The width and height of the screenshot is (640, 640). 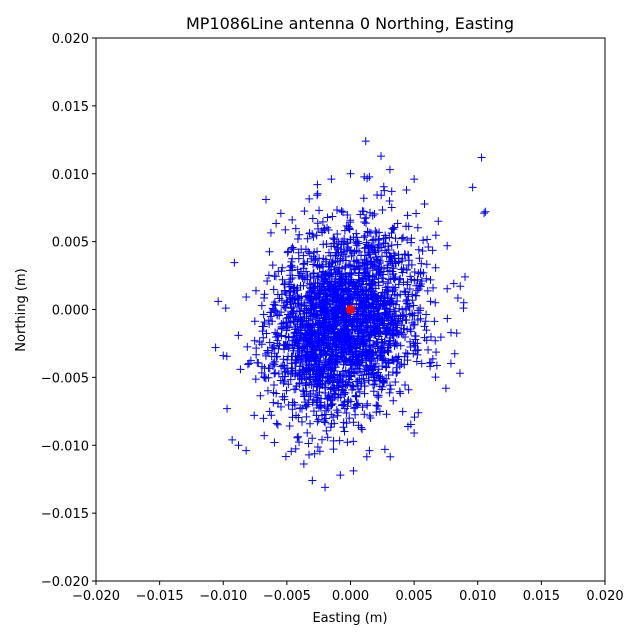 I want to click on y-tick-label: 0.020, so click(x=70, y=39).